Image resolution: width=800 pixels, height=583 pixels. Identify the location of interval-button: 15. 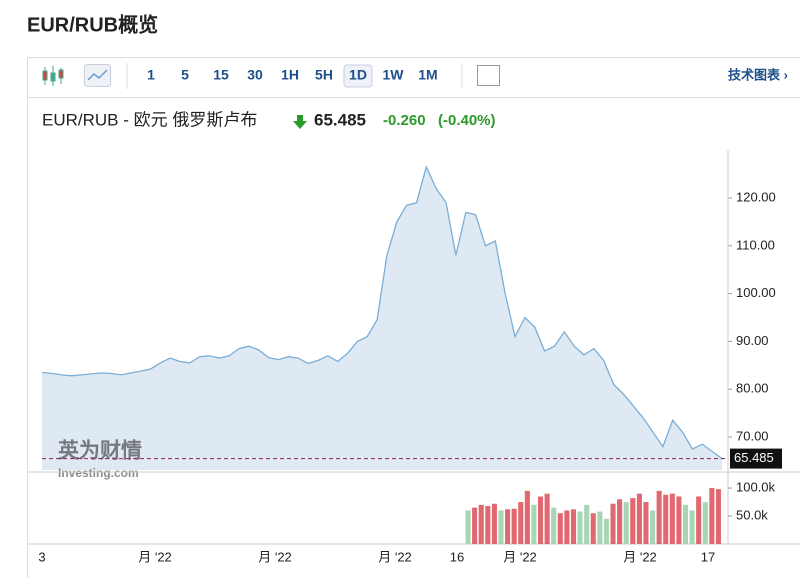
(221, 75).